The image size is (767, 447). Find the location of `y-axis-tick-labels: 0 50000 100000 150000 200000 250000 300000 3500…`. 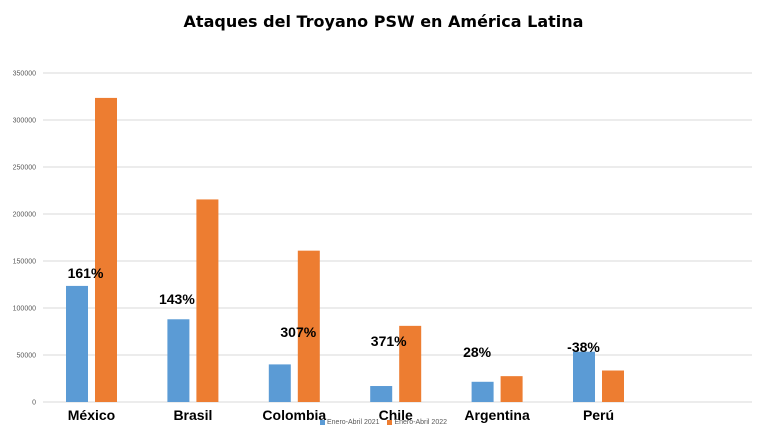

y-axis-tick-labels: 0 50000 100000 150000 200000 250000 300000 3500… is located at coordinates (24, 239).